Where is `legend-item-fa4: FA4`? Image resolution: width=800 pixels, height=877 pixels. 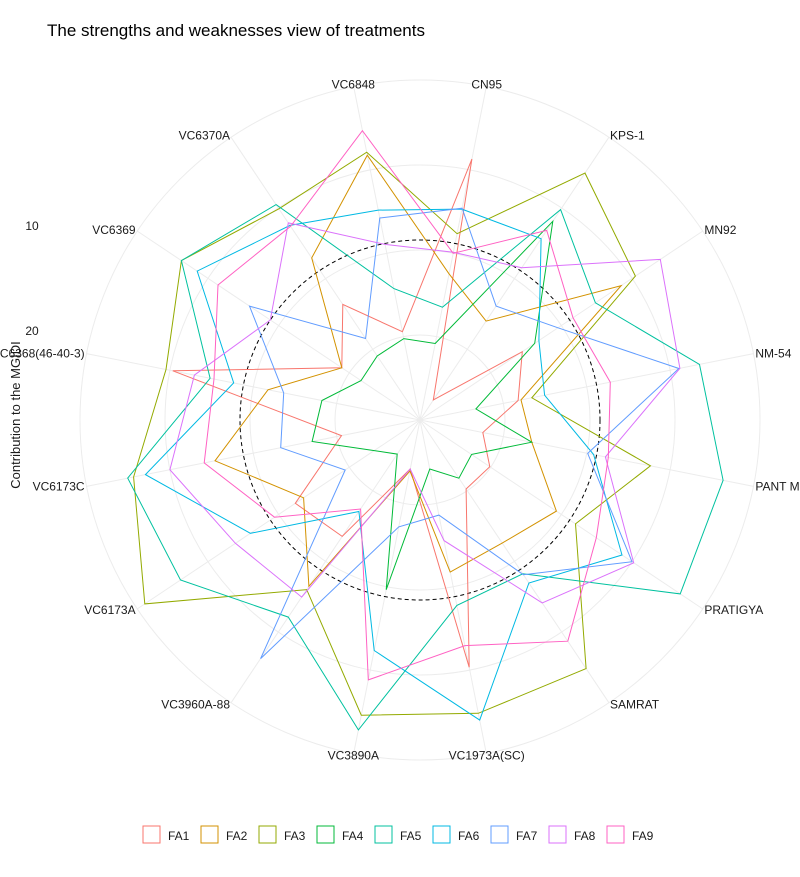 legend-item-fa4: FA4 is located at coordinates (340, 834).